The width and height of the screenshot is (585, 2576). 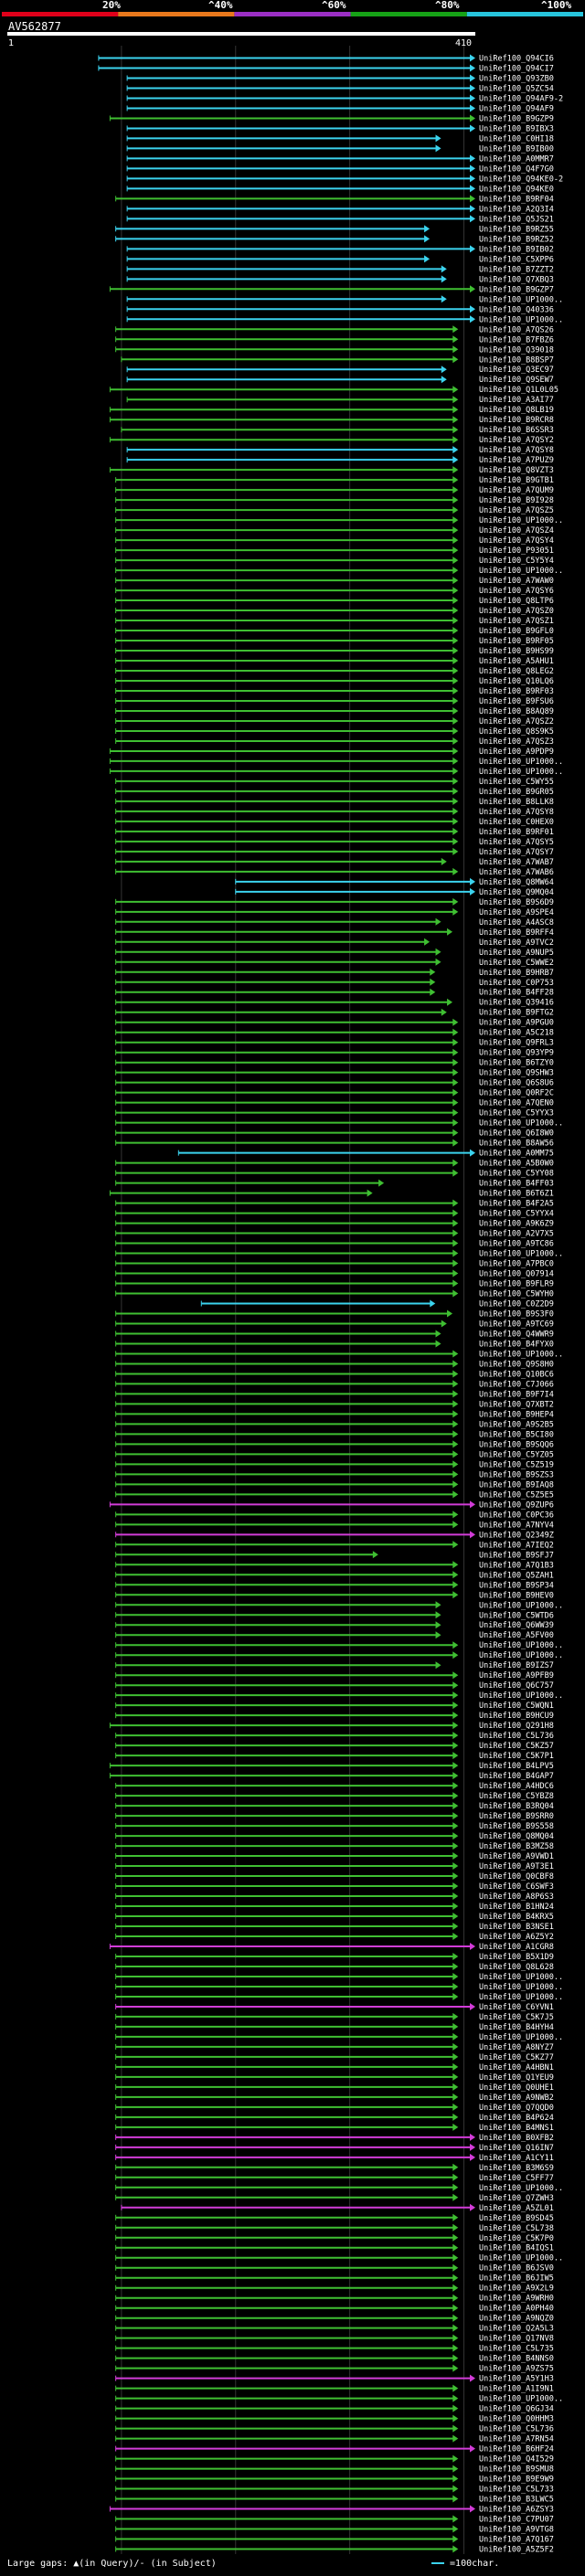 I want to click on hit-label: UniRef100_A5B0W0, so click(x=516, y=1164).